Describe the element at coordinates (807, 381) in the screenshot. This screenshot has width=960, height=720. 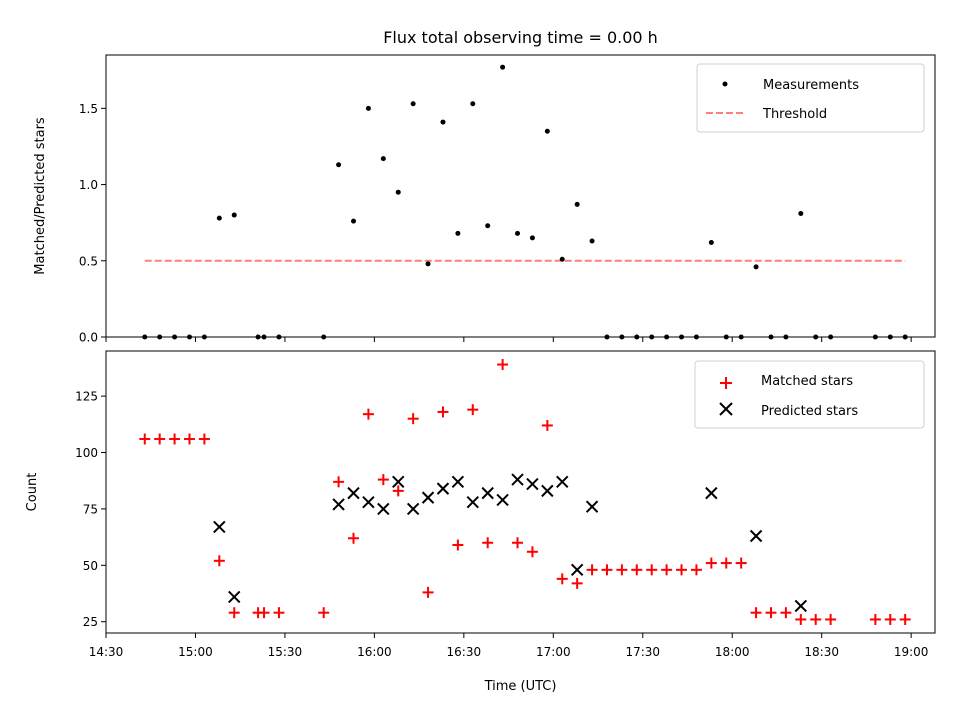
I see `legend-matched-label: Matched stars` at that location.